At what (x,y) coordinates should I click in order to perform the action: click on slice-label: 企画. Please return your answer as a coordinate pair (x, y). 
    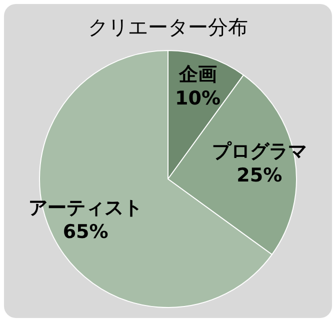
    Looking at the image, I should click on (197, 74).